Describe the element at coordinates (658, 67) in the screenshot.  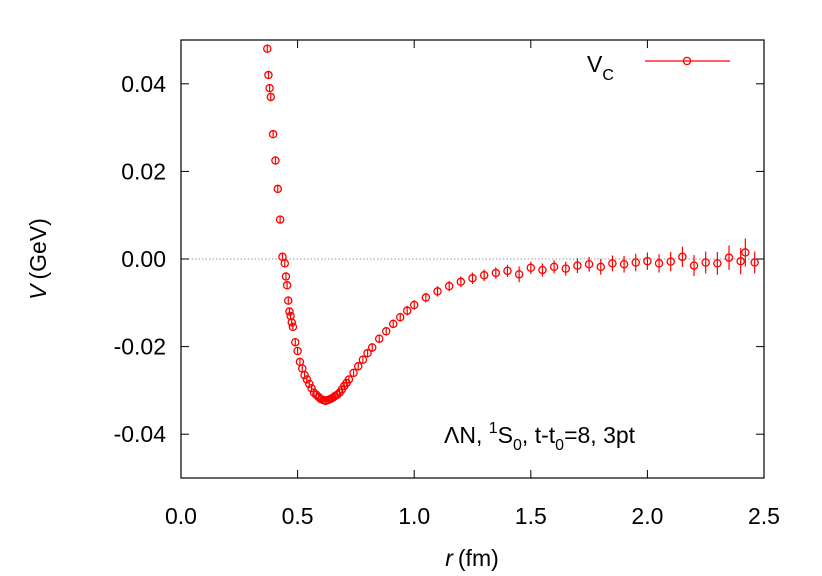
I see `legend: VC` at that location.